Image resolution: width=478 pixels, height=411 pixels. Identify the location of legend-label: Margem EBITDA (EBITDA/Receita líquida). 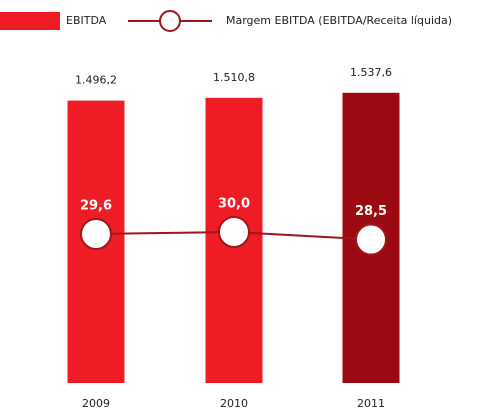
(339, 20).